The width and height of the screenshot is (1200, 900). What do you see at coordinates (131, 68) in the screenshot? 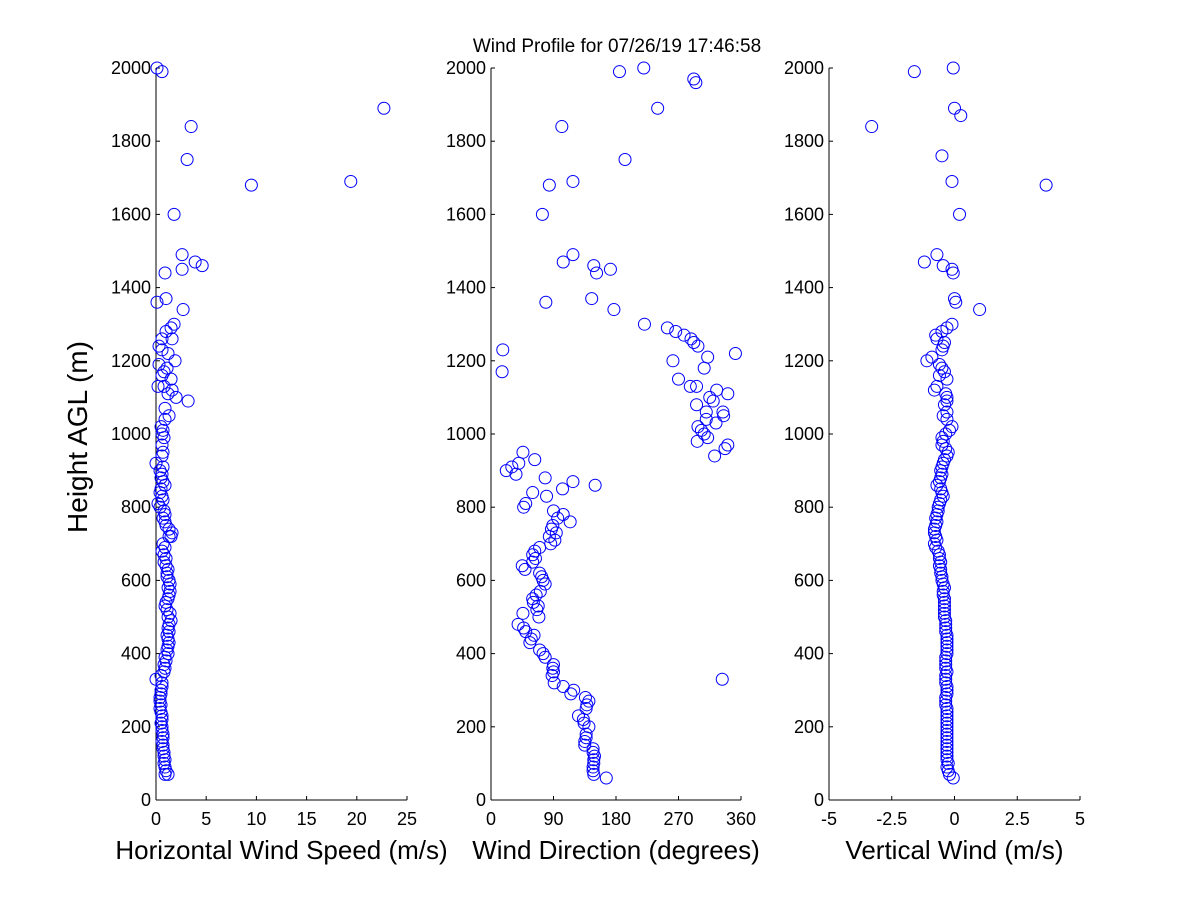
I see `speed-y-tick-label: 2000` at bounding box center [131, 68].